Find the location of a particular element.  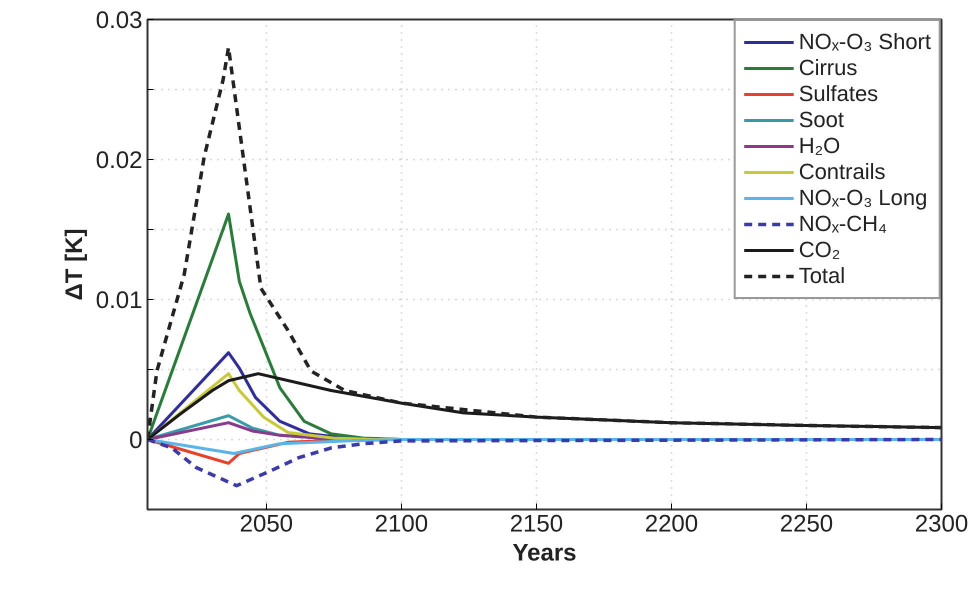

legend-label: Soot is located at coordinates (821, 120).